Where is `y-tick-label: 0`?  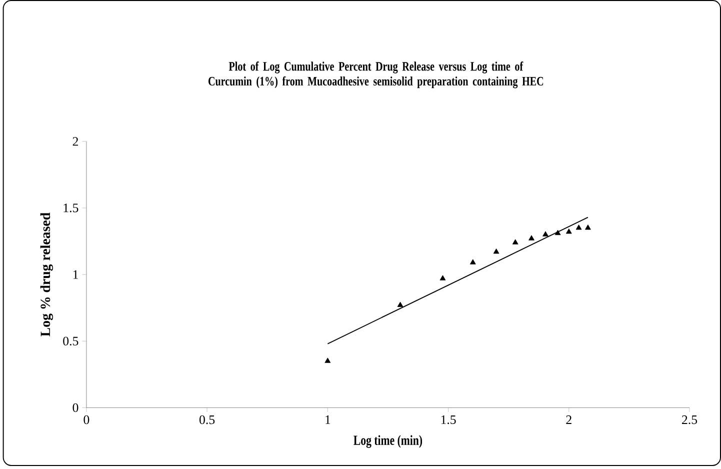 y-tick-label: 0 is located at coordinates (75, 407).